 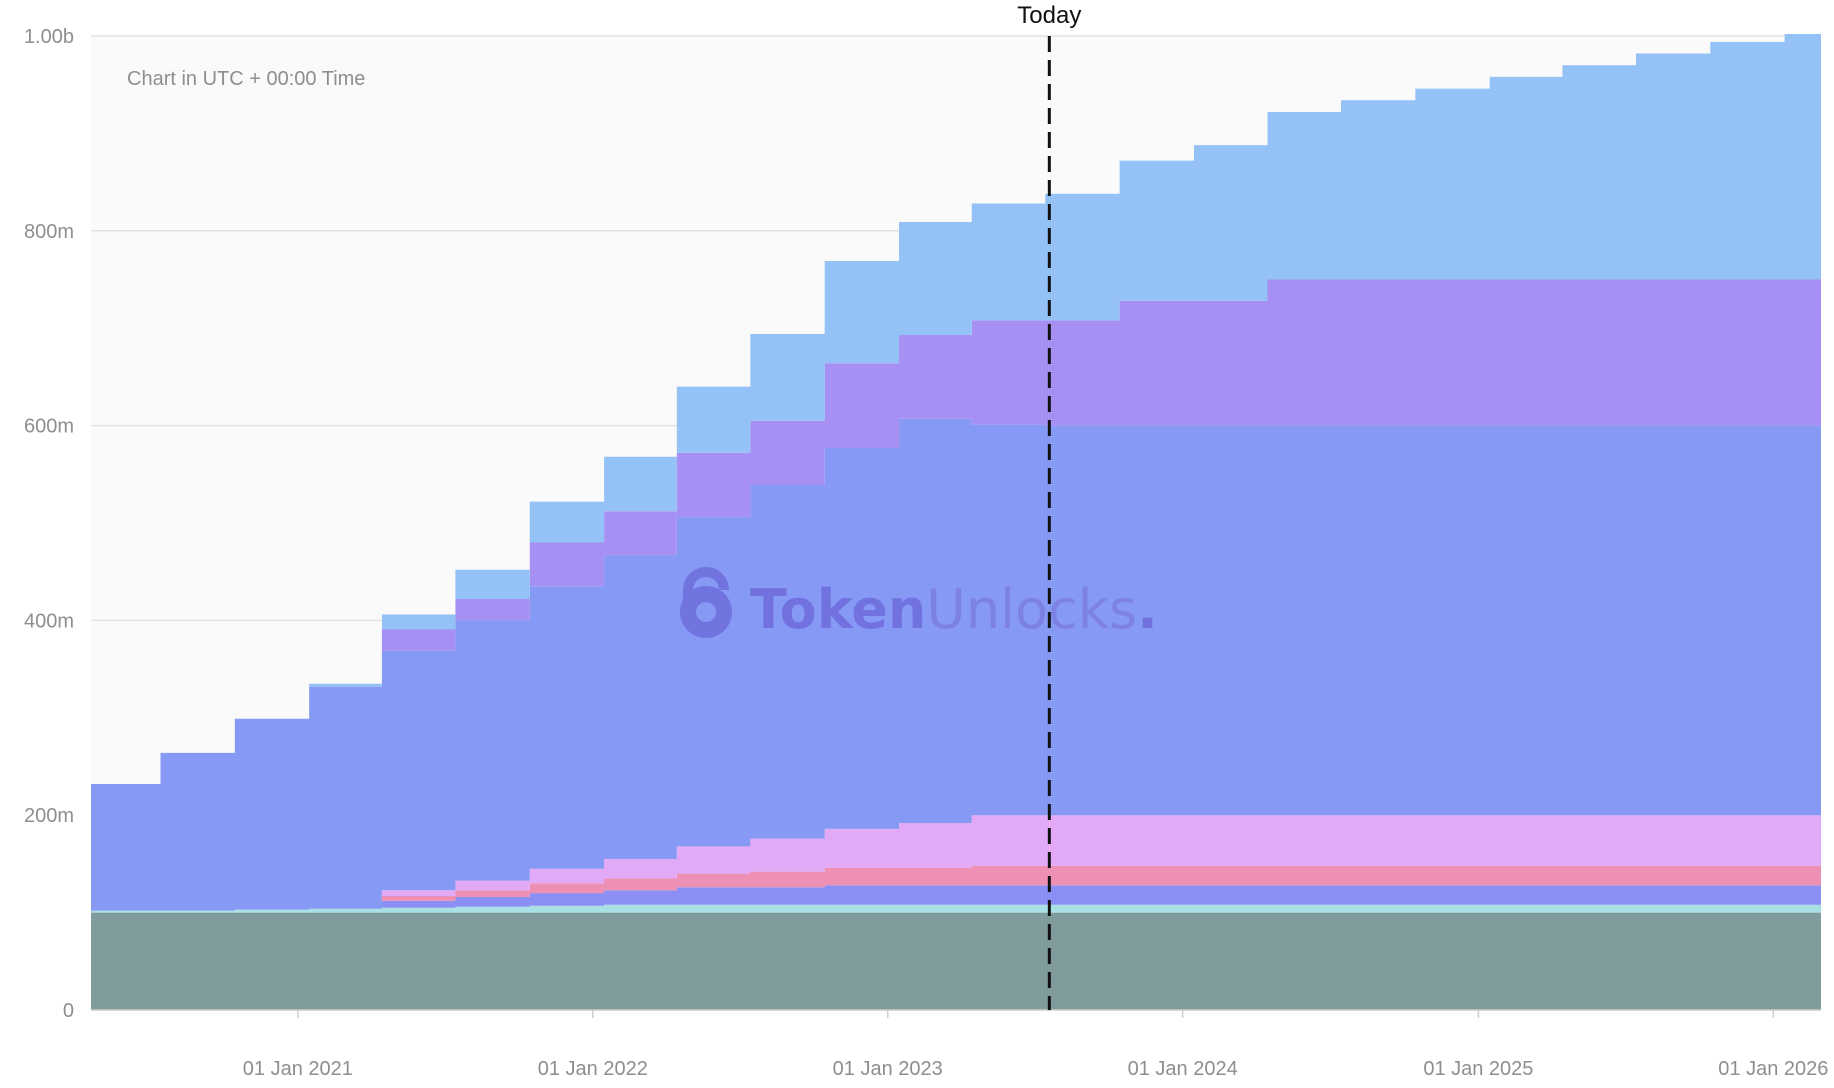 I want to click on today-label: Today, so click(x=1049, y=15).